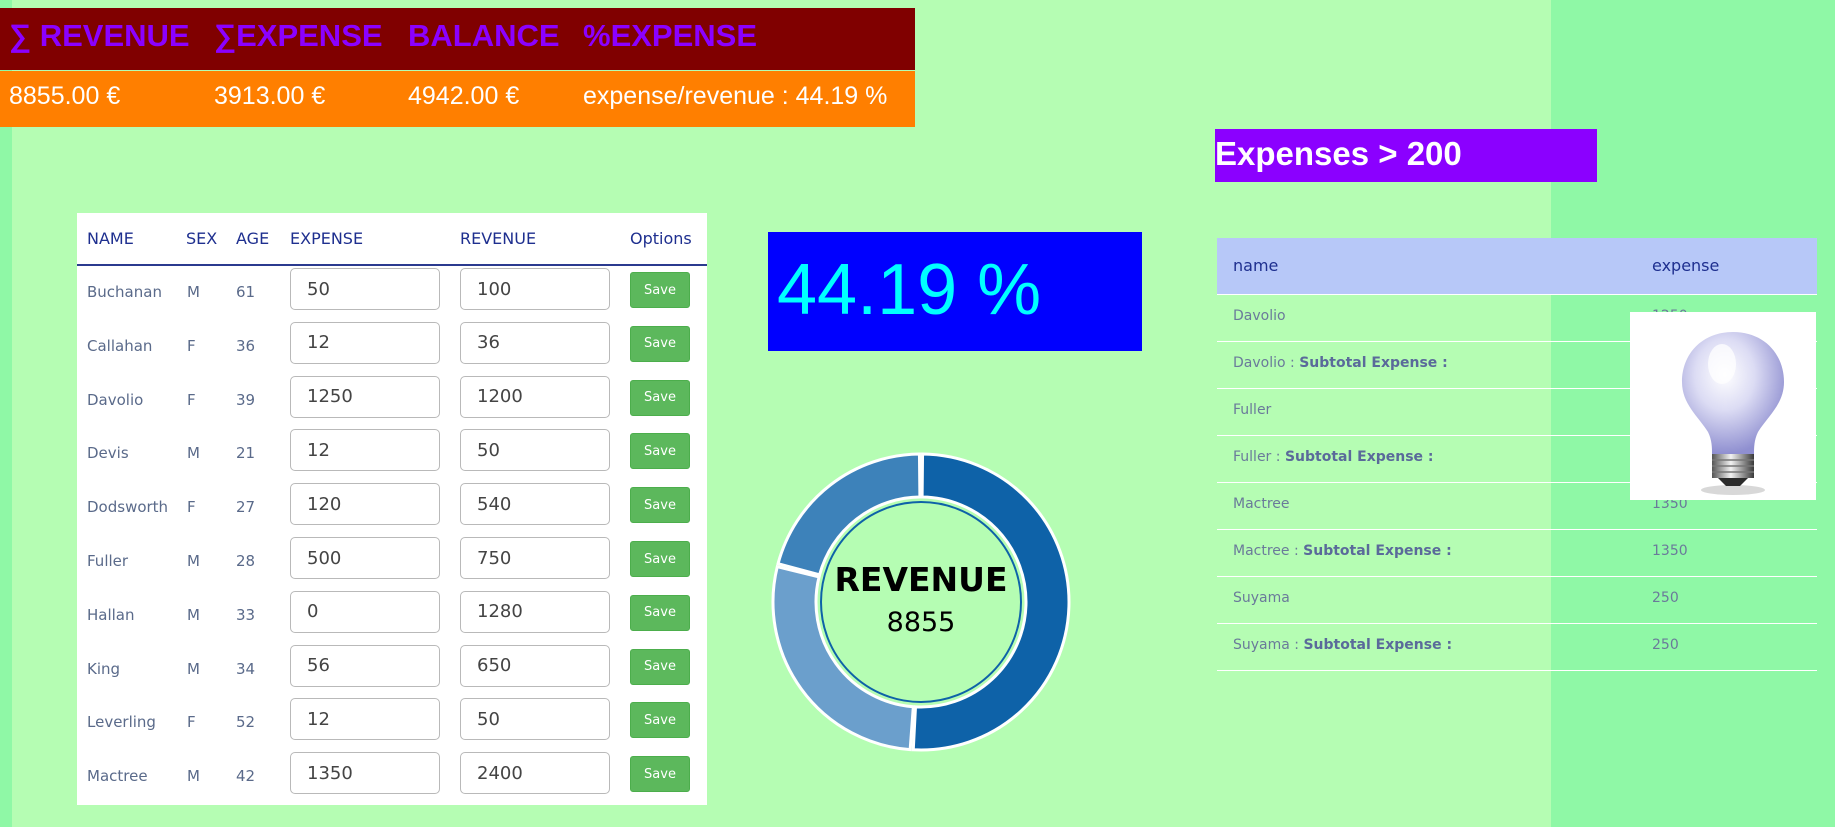  I want to click on column-header-options: Options, so click(661, 238).